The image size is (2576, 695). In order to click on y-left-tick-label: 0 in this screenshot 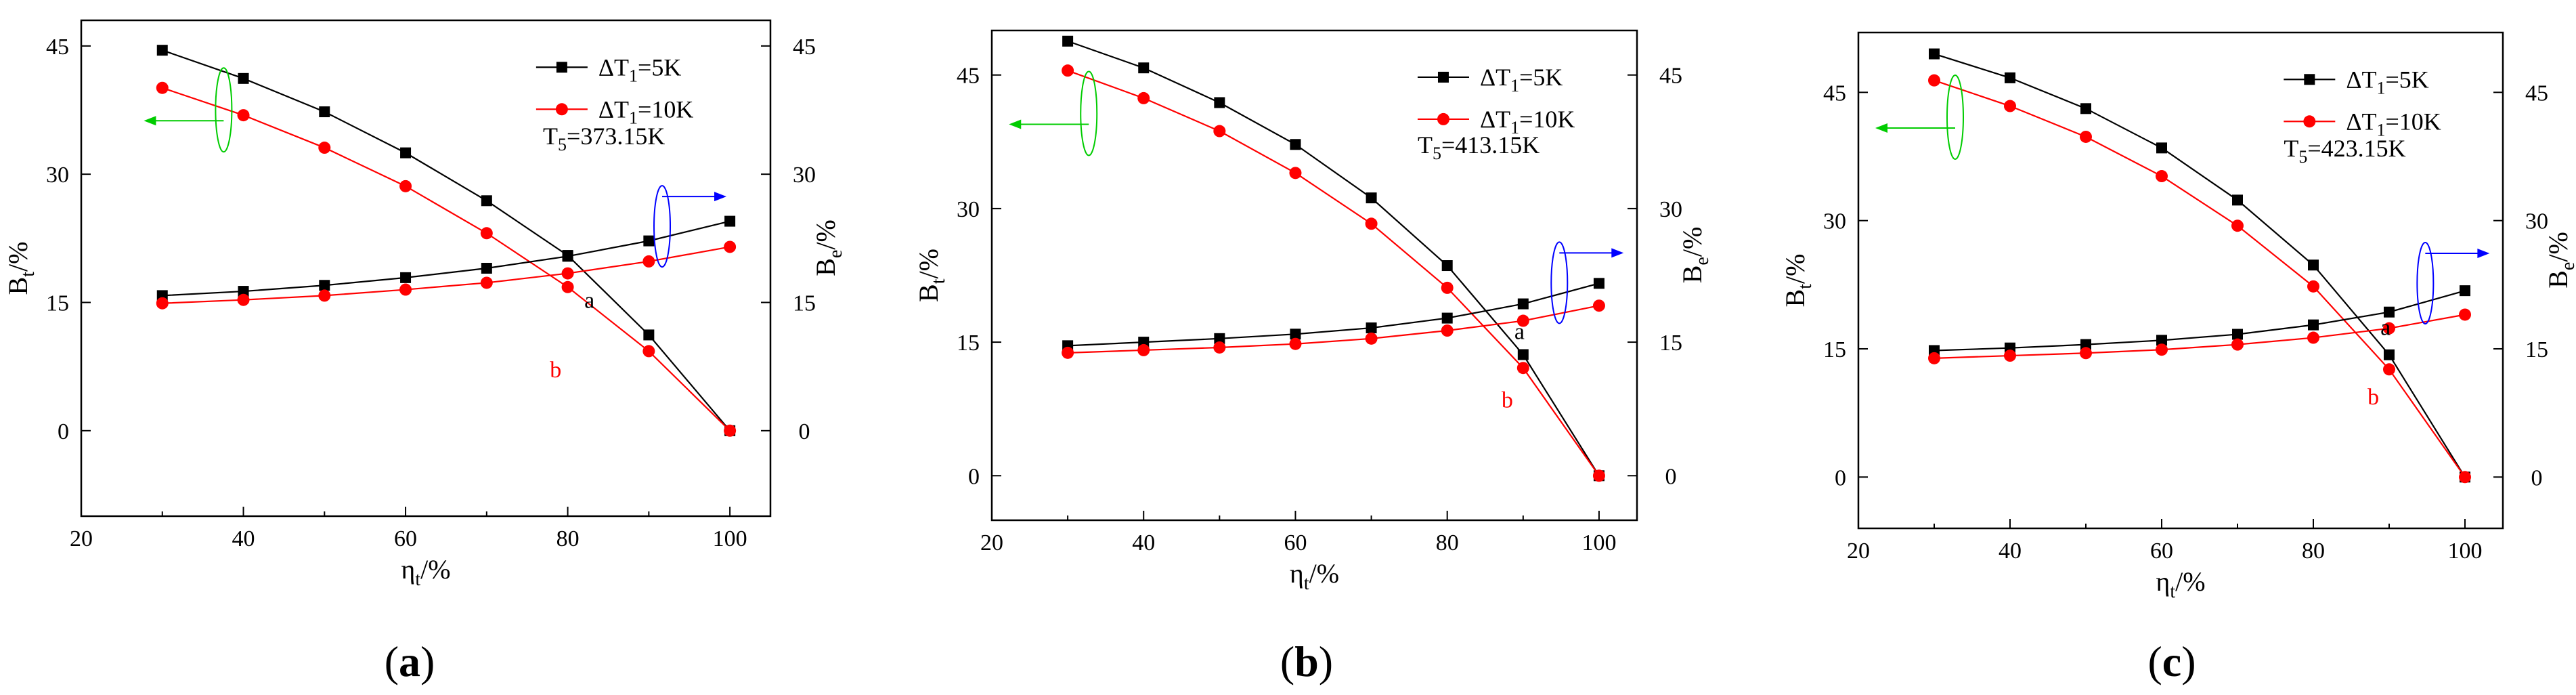, I will do `click(1840, 478)`.